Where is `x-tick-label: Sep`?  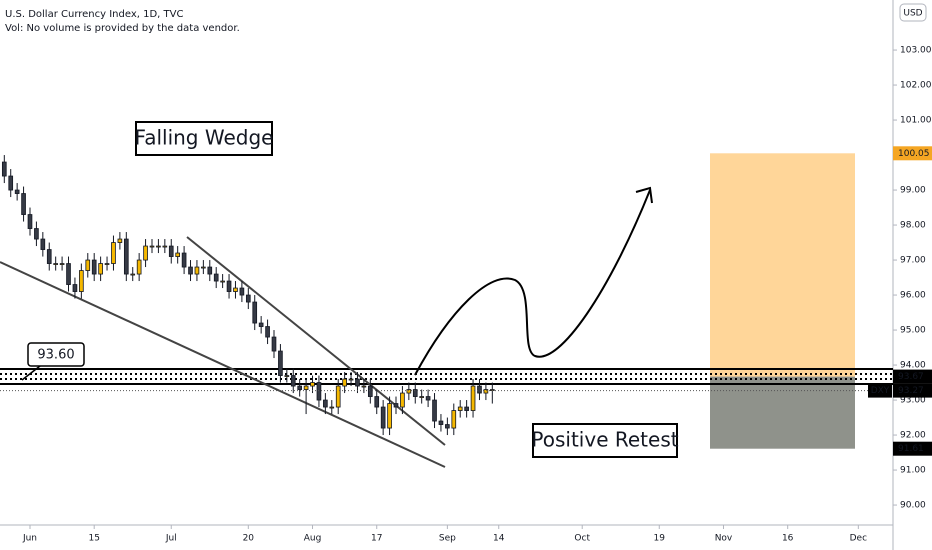
x-tick-label: Sep is located at coordinates (447, 539).